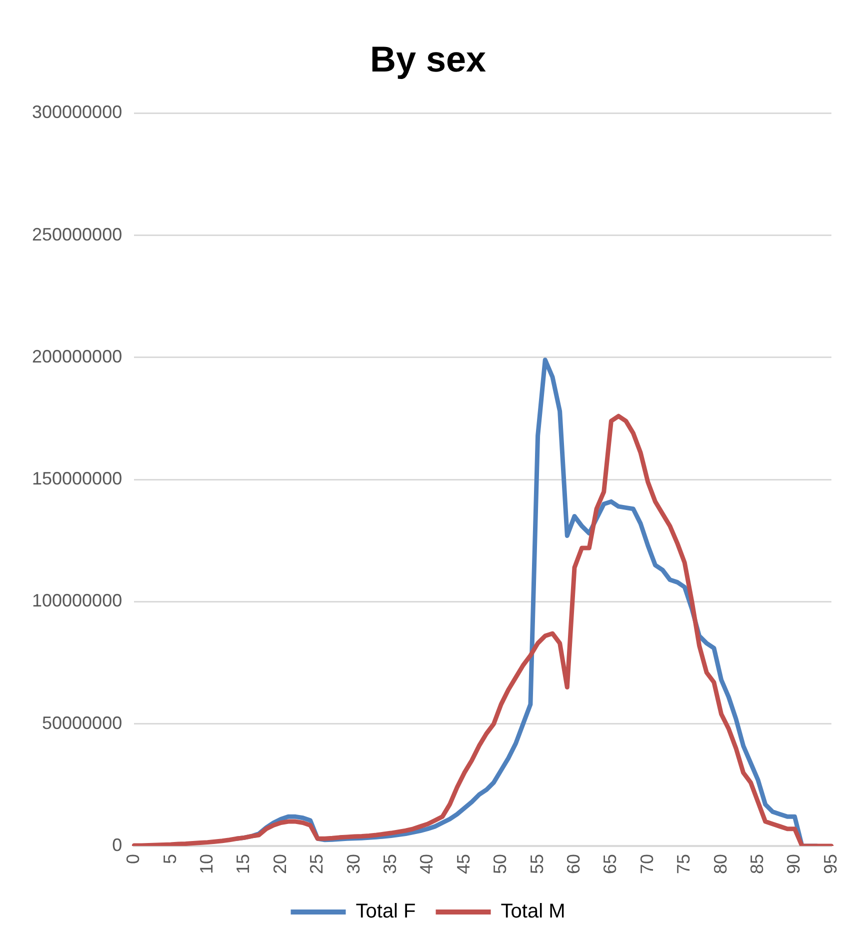 The width and height of the screenshot is (861, 952). Describe the element at coordinates (536, 864) in the screenshot. I see `x-tick-label: 55` at that location.